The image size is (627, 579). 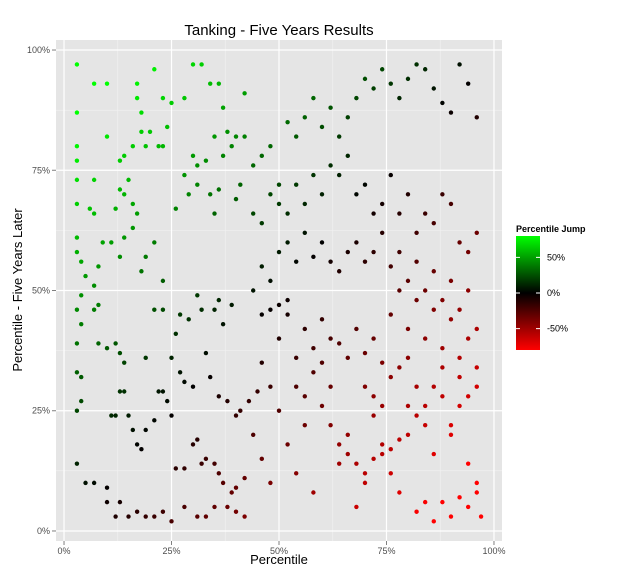 What do you see at coordinates (551, 229) in the screenshot?
I see `legend-title: Percentile Jump` at bounding box center [551, 229].